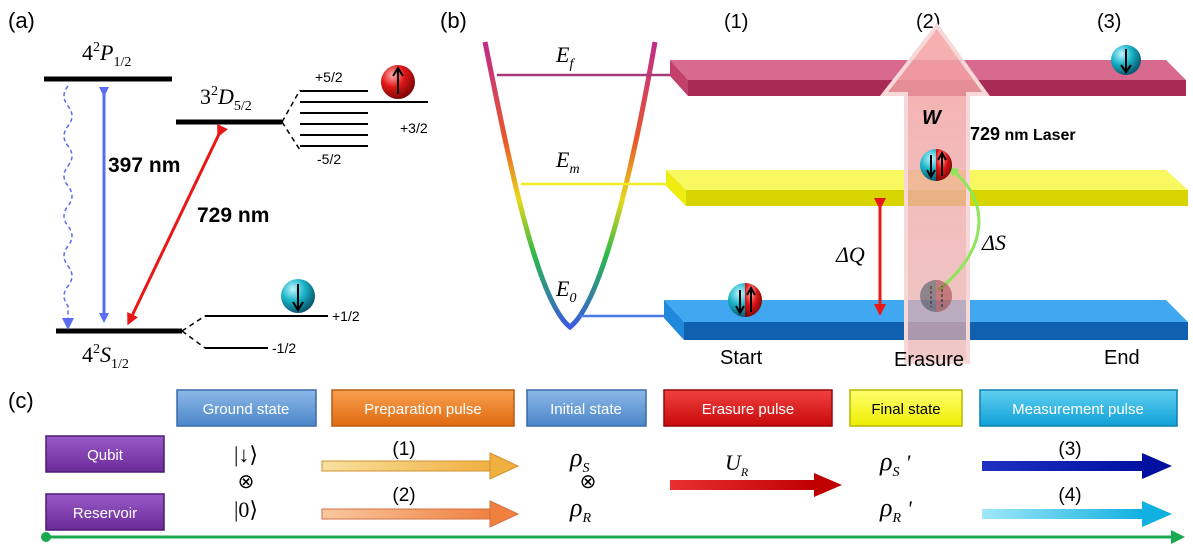 Image resolution: width=1193 pixels, height=546 pixels. What do you see at coordinates (1023, 134) in the screenshot?
I see `laser-label: 729 nm Laser` at bounding box center [1023, 134].